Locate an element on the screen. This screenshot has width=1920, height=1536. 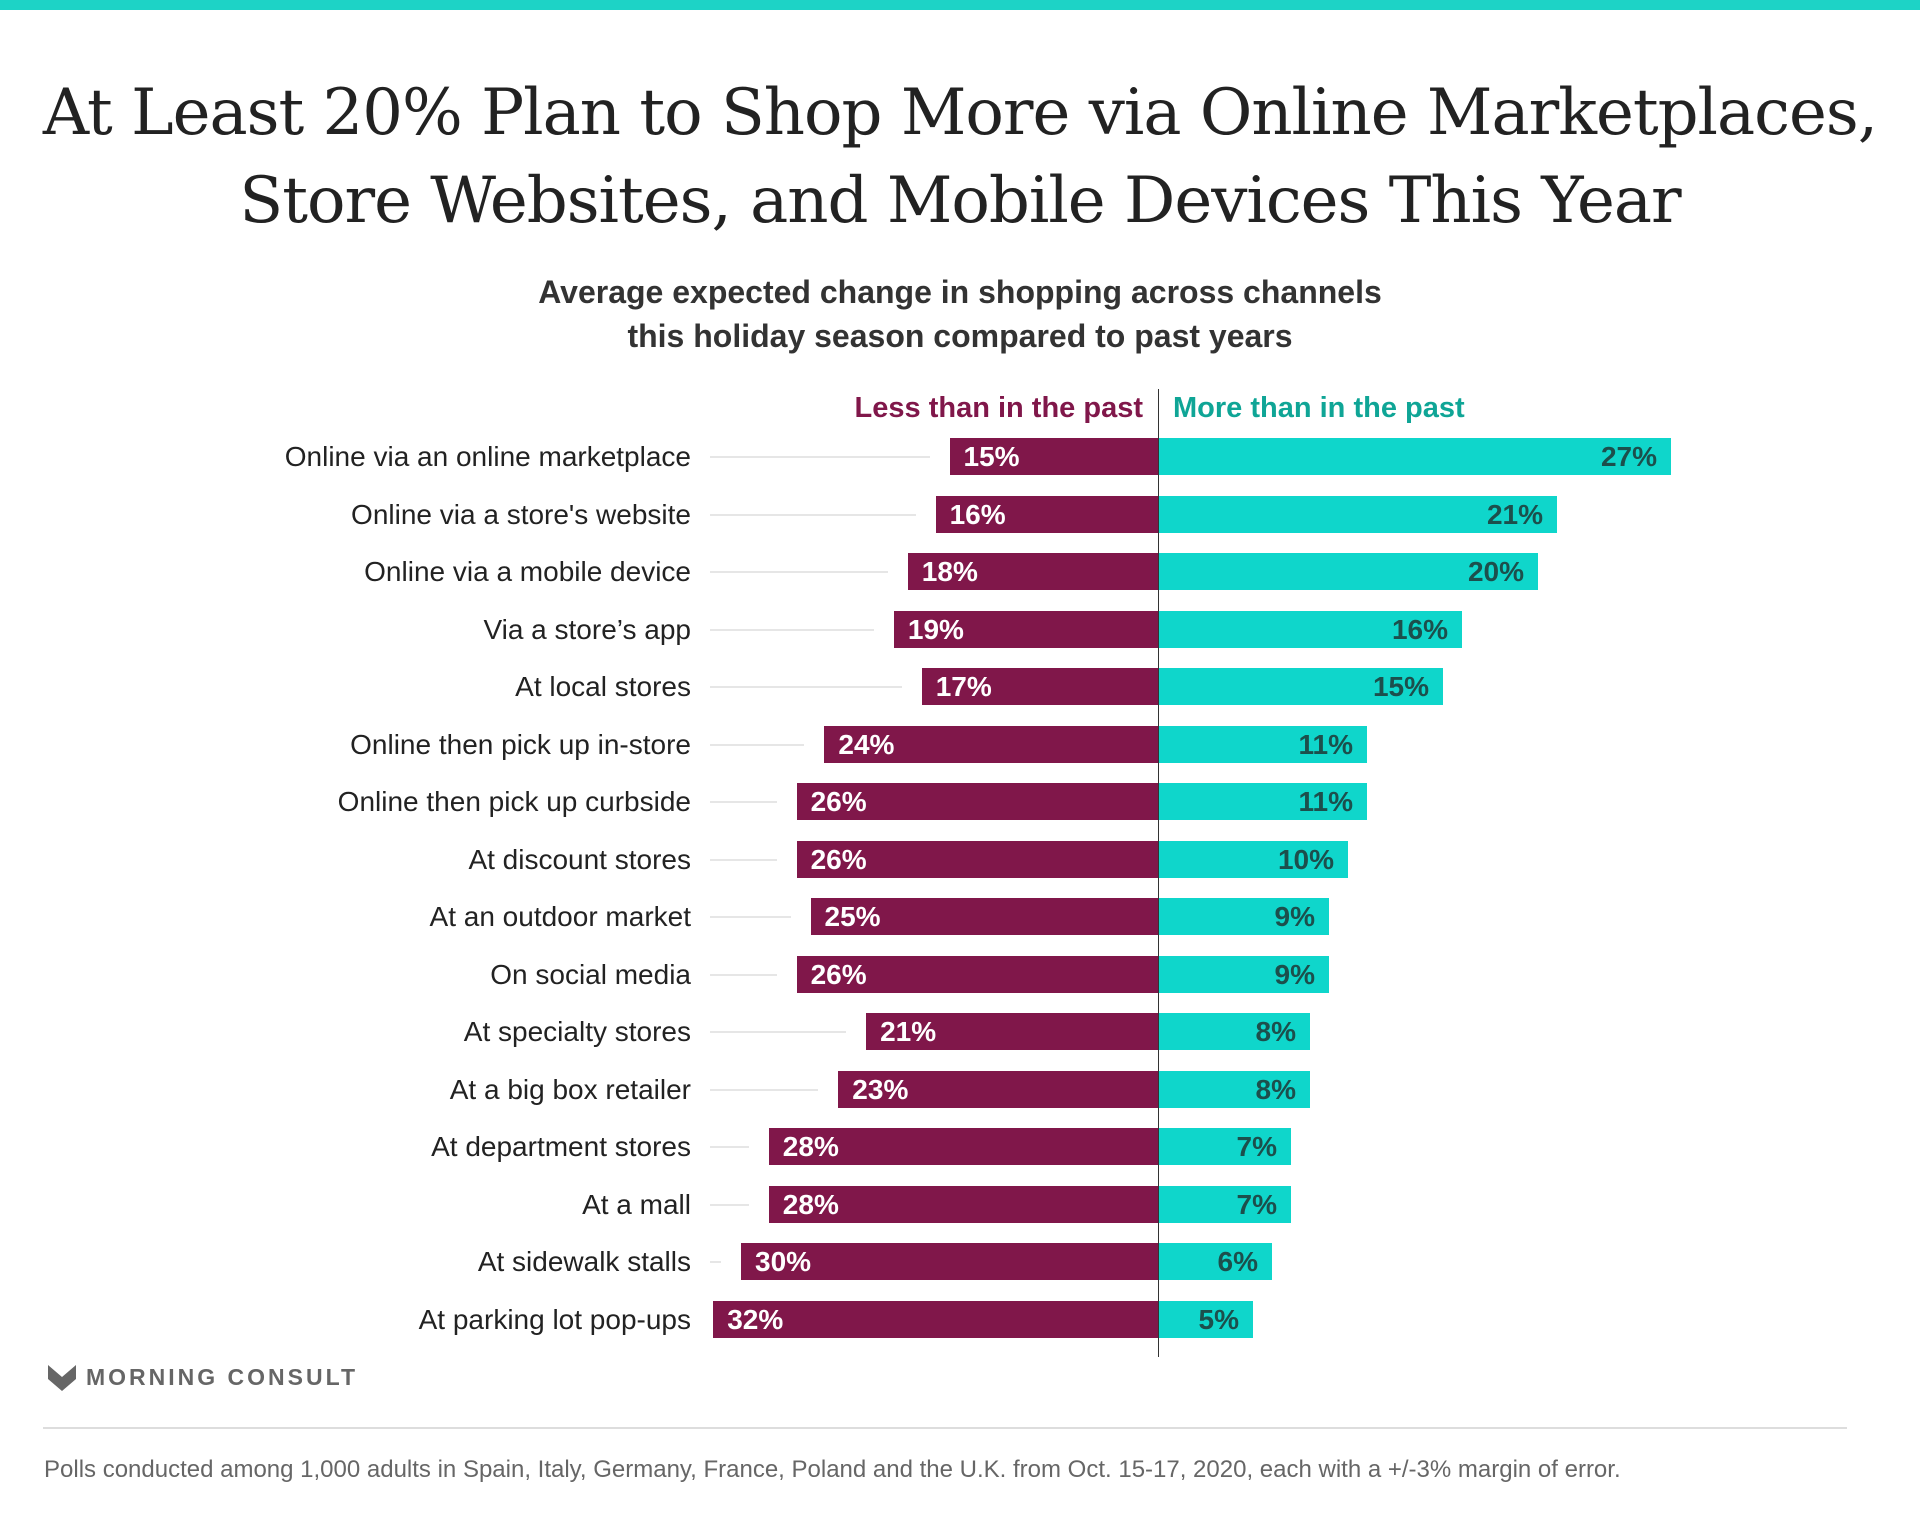
legend-less: Less than in the past is located at coordinates (998, 408).